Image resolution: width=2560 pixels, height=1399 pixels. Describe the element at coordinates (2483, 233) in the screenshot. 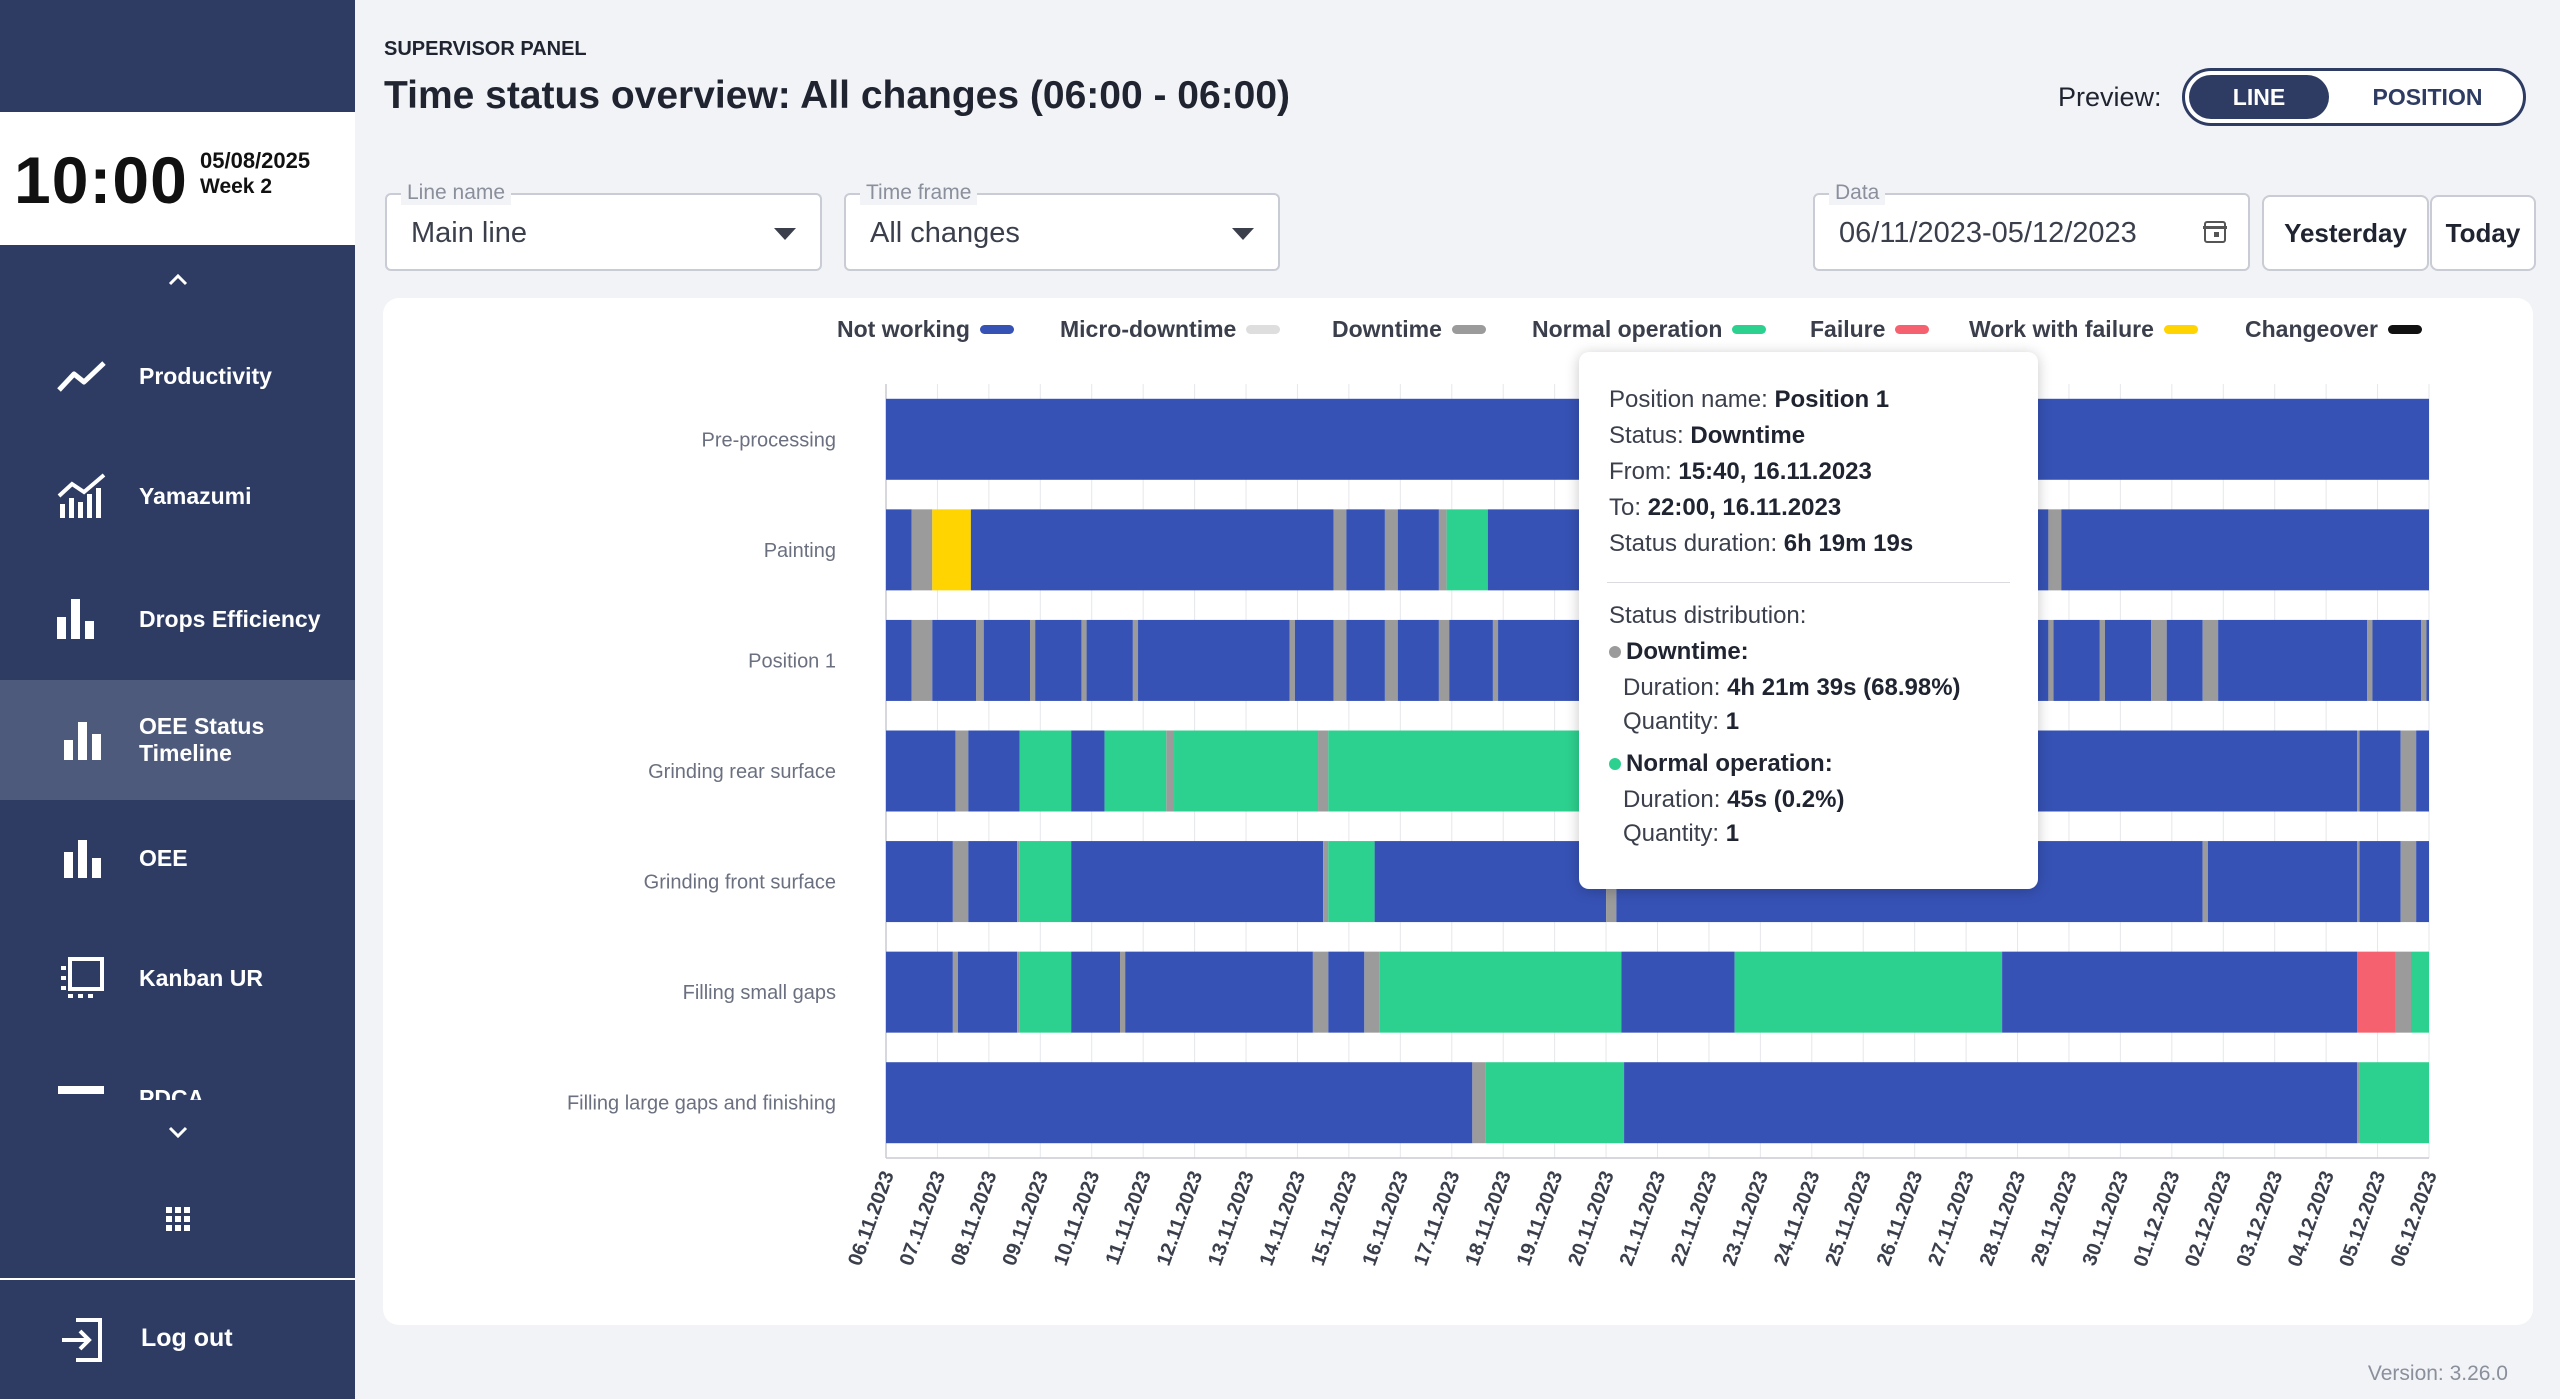

I see `today-button: Today` at that location.